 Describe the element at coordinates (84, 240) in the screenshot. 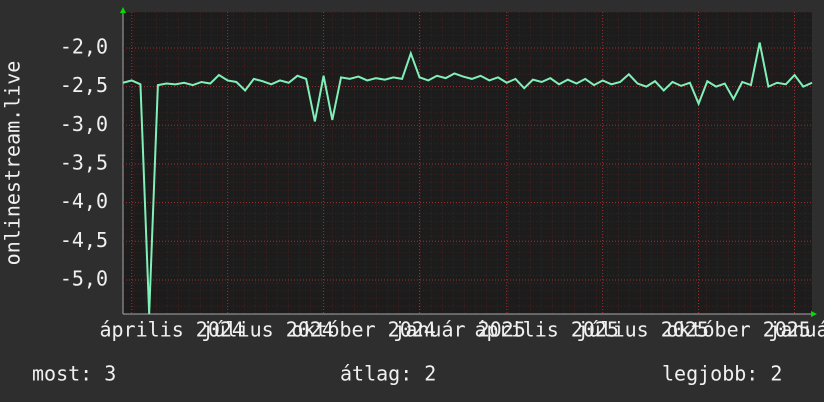

I see `y-tick-label: -4,5` at that location.